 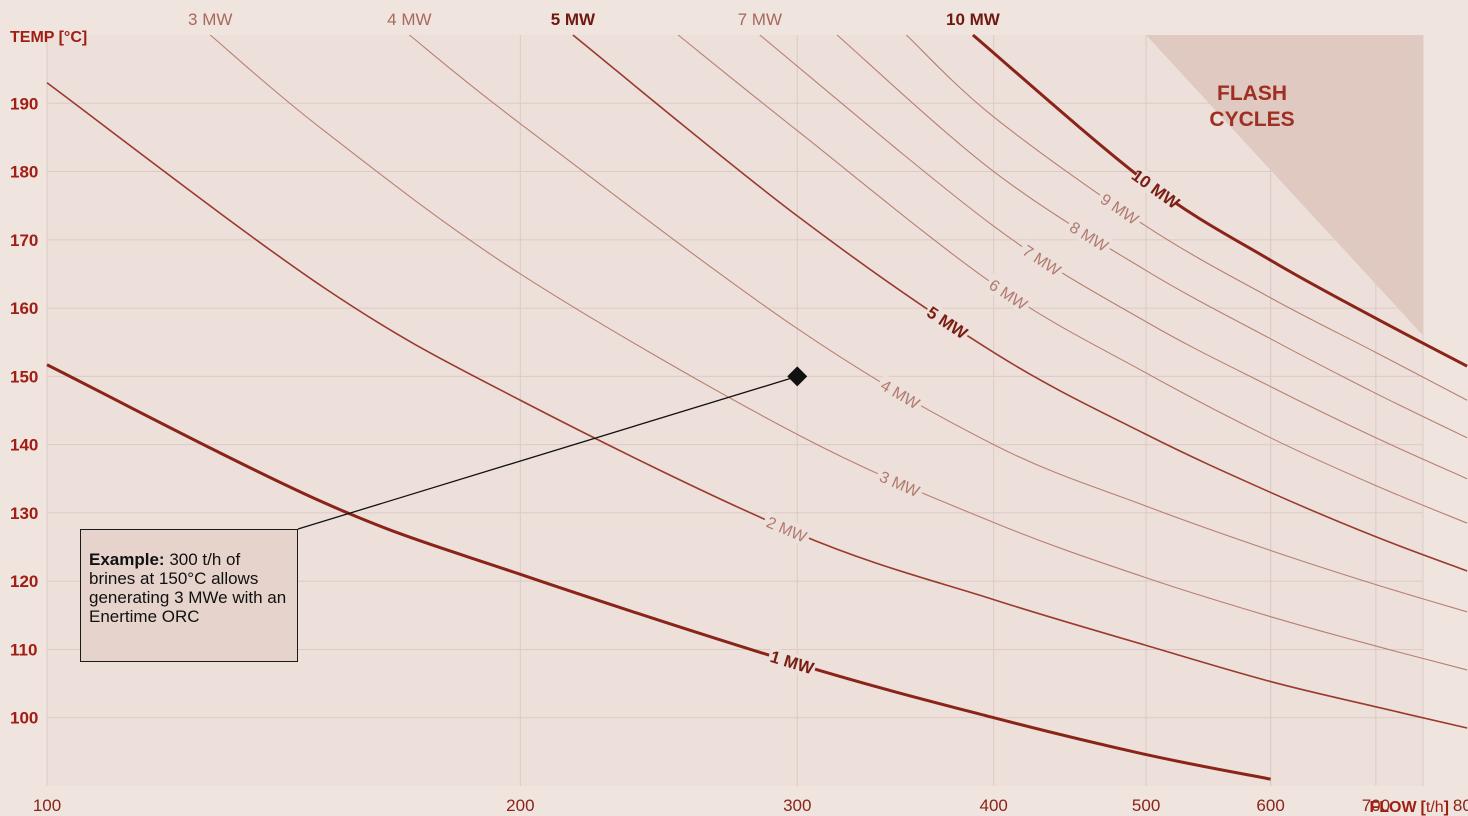 I want to click on x-tick-label-400: 400, so click(x=994, y=805).